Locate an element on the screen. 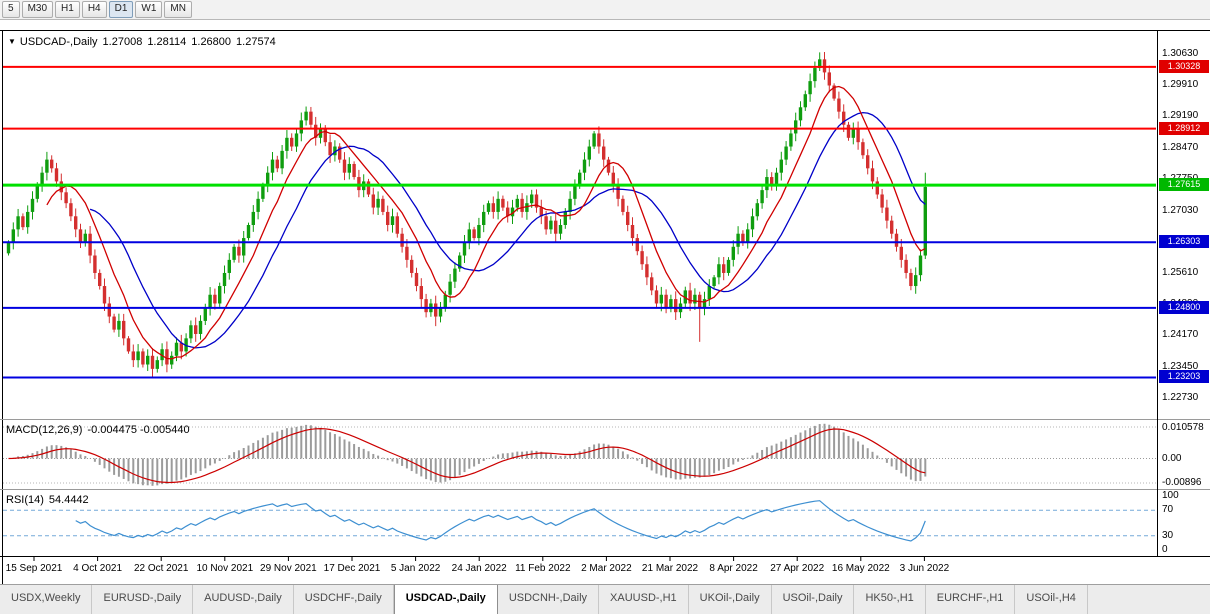 The height and width of the screenshot is (614, 1210). macd-header: MACD(12,26,9) -0.004475 -0.005440 is located at coordinates (98, 430).